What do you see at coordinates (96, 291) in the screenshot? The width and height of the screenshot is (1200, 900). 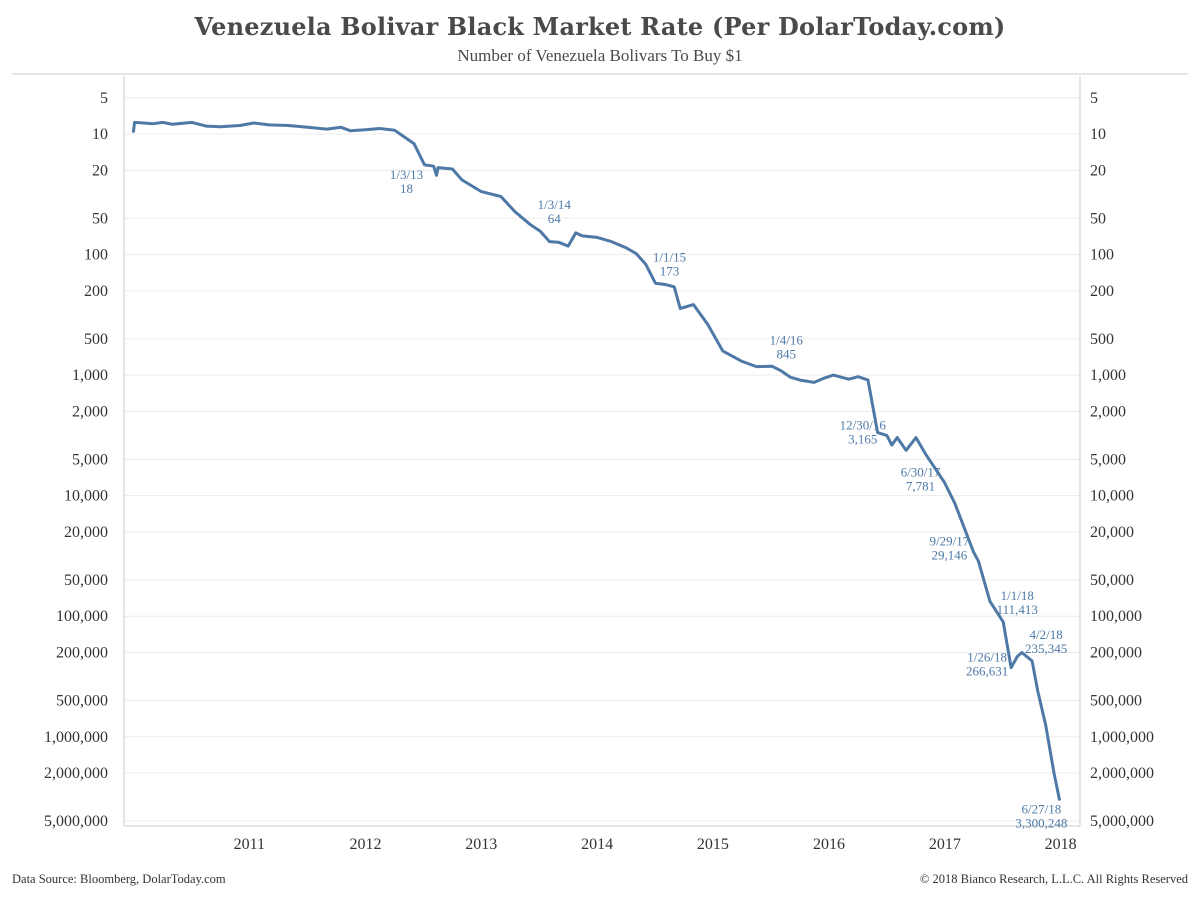 I see `y-tick-label-left: 200` at bounding box center [96, 291].